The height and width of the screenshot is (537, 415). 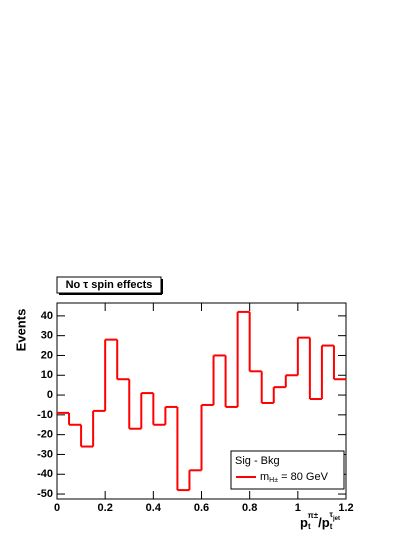 What do you see at coordinates (45, 474) in the screenshot?
I see `y-tick-label: -40` at bounding box center [45, 474].